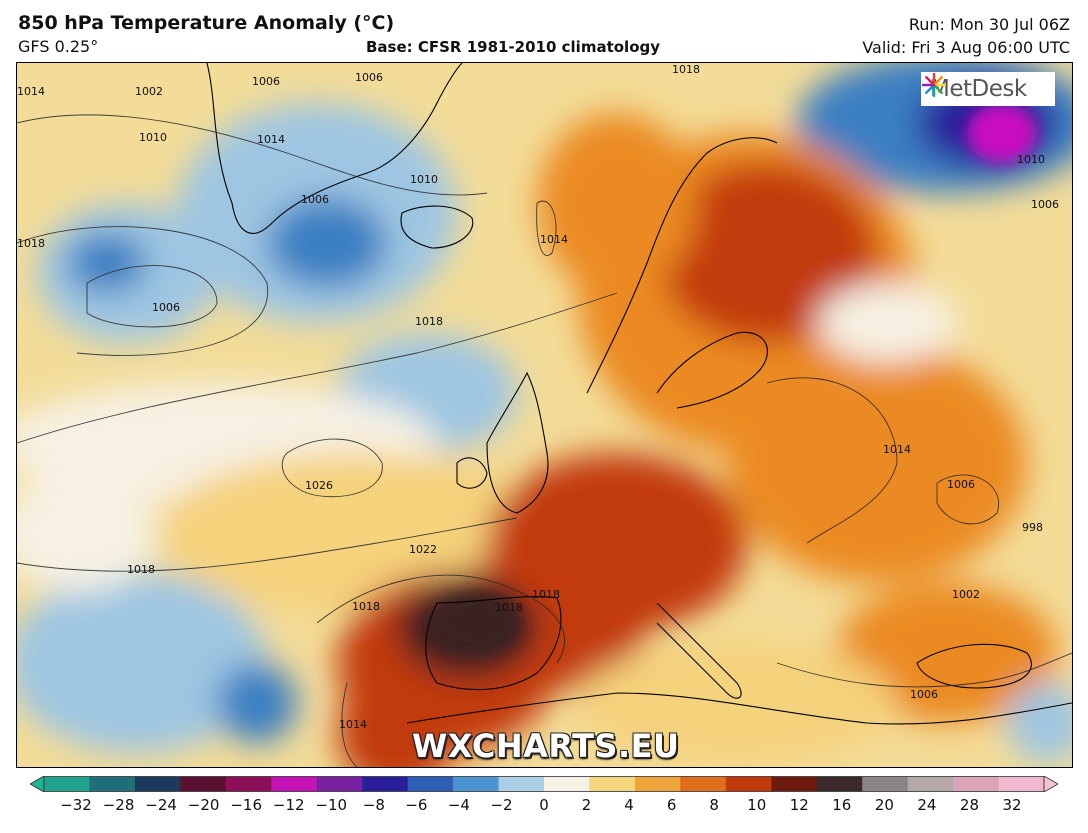 This screenshot has height=833, width=1088. I want to click on coastline-iberia, so click(493, 643).